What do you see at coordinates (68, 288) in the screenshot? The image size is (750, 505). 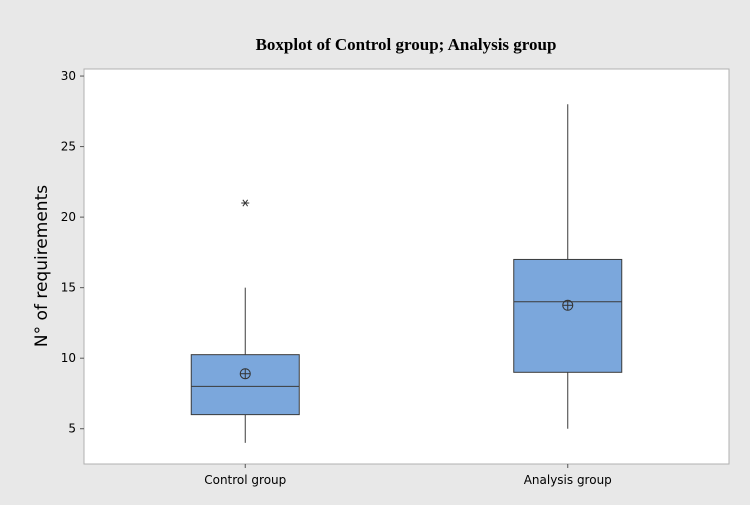 I see `y-tick-label: 15` at bounding box center [68, 288].